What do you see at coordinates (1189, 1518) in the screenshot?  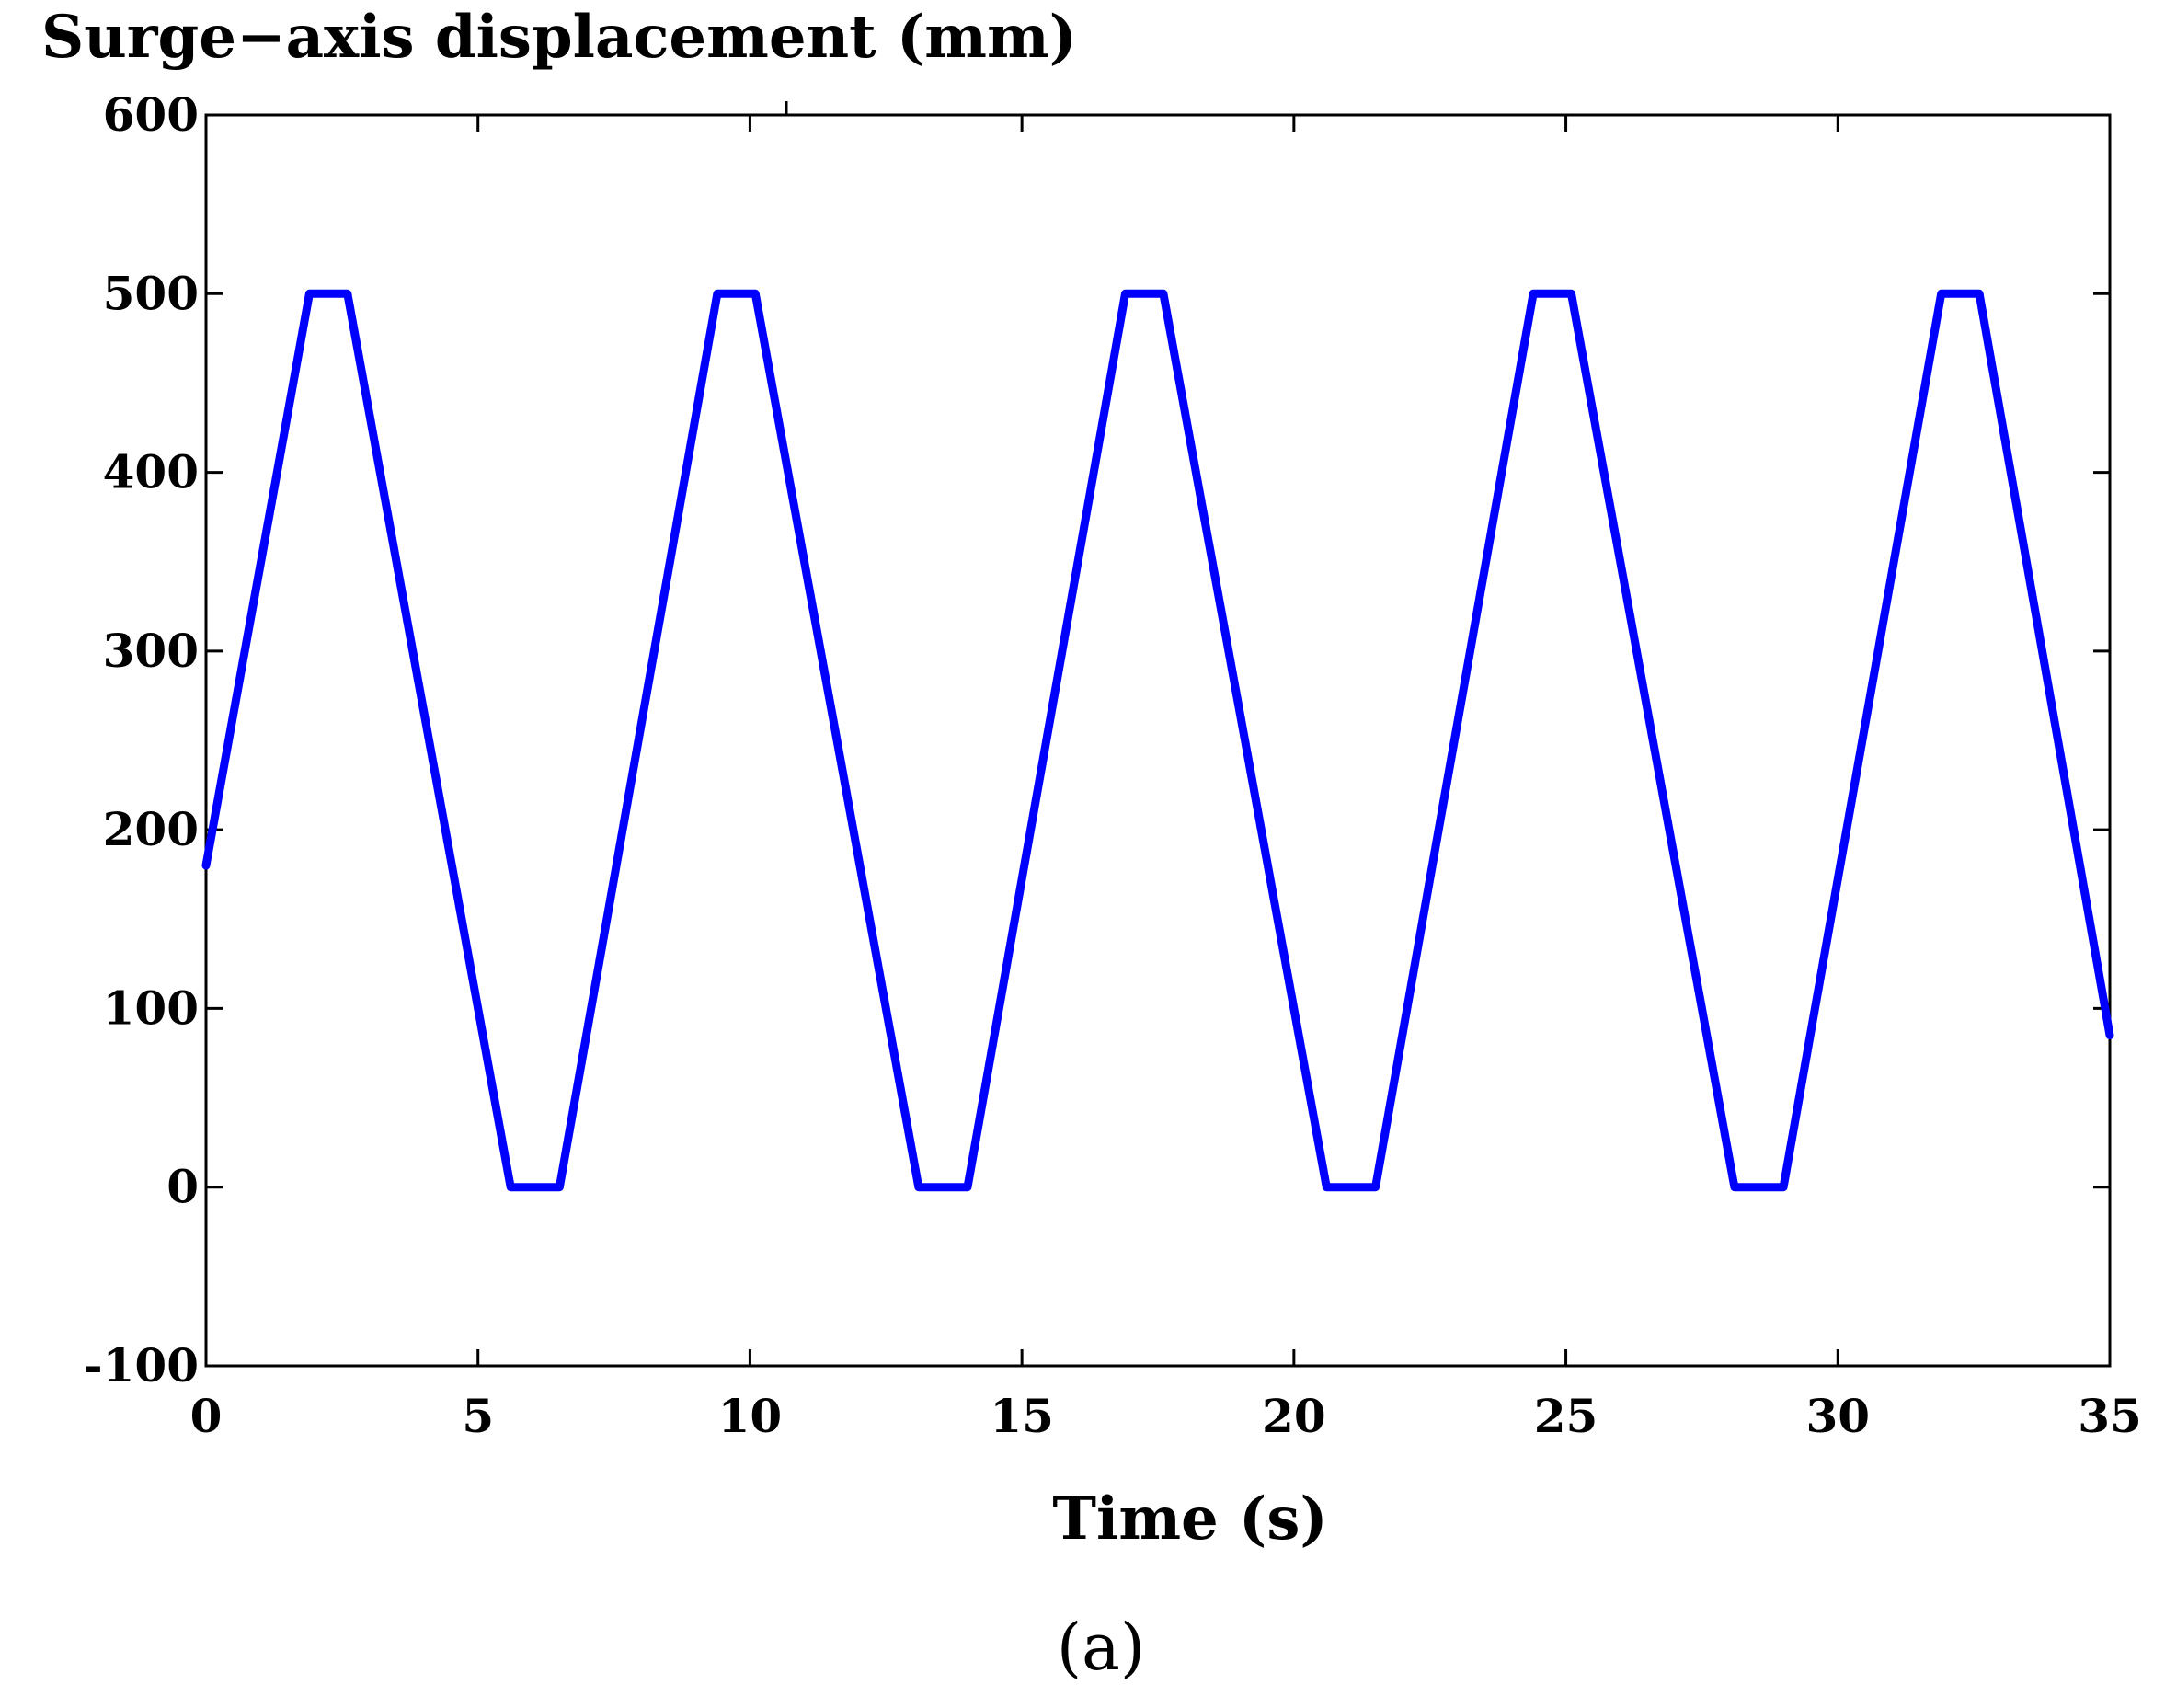 I see `x-axis-label: Time (s)` at bounding box center [1189, 1518].